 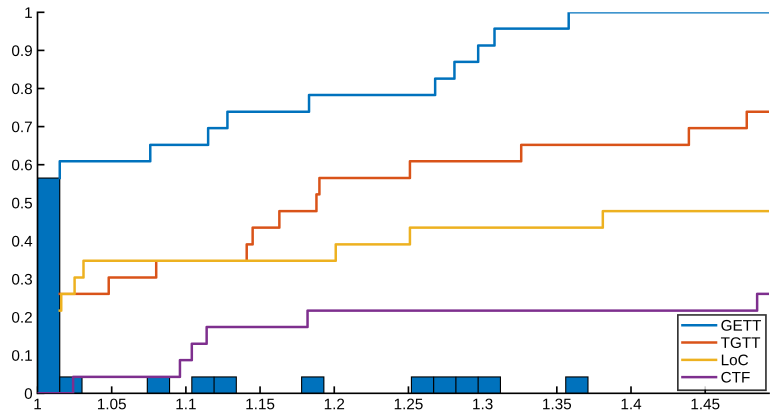 I want to click on legend-label: TGTT, so click(x=740, y=342).